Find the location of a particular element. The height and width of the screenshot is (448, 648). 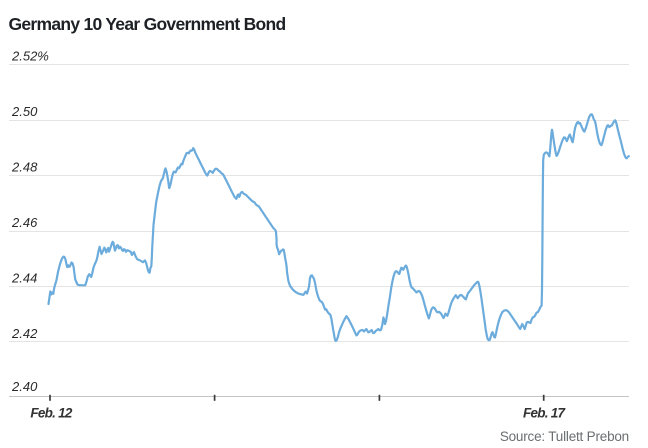

svg-text:Germany 10 Year Government Bon: Germany 10 Year Government Bond is located at coordinates (147, 24).